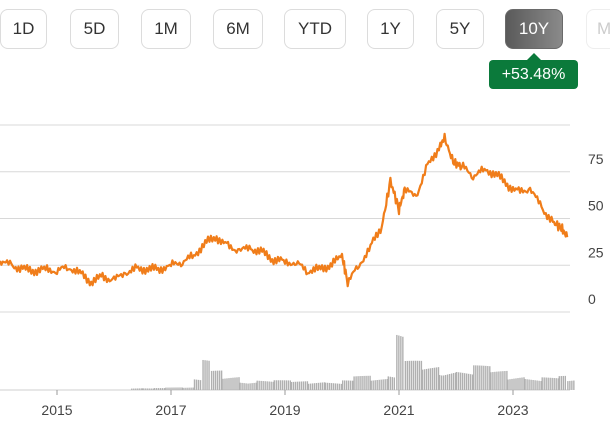 Image resolution: width=610 pixels, height=423 pixels. What do you see at coordinates (315, 29) in the screenshot?
I see `range-button-ytd: YTD` at bounding box center [315, 29].